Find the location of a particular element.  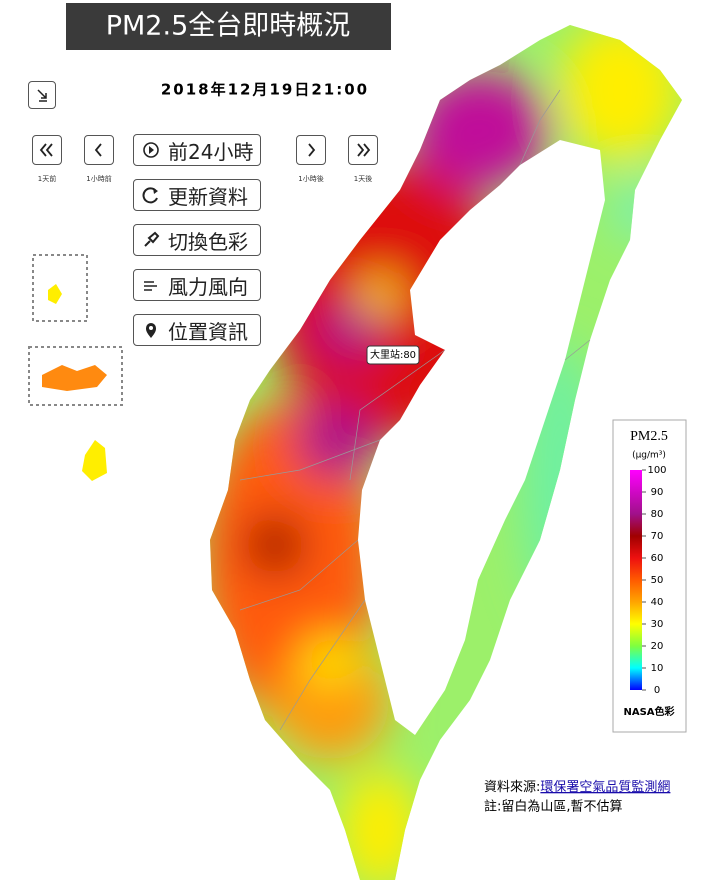

menu-button: 風力風向 is located at coordinates (197, 285).